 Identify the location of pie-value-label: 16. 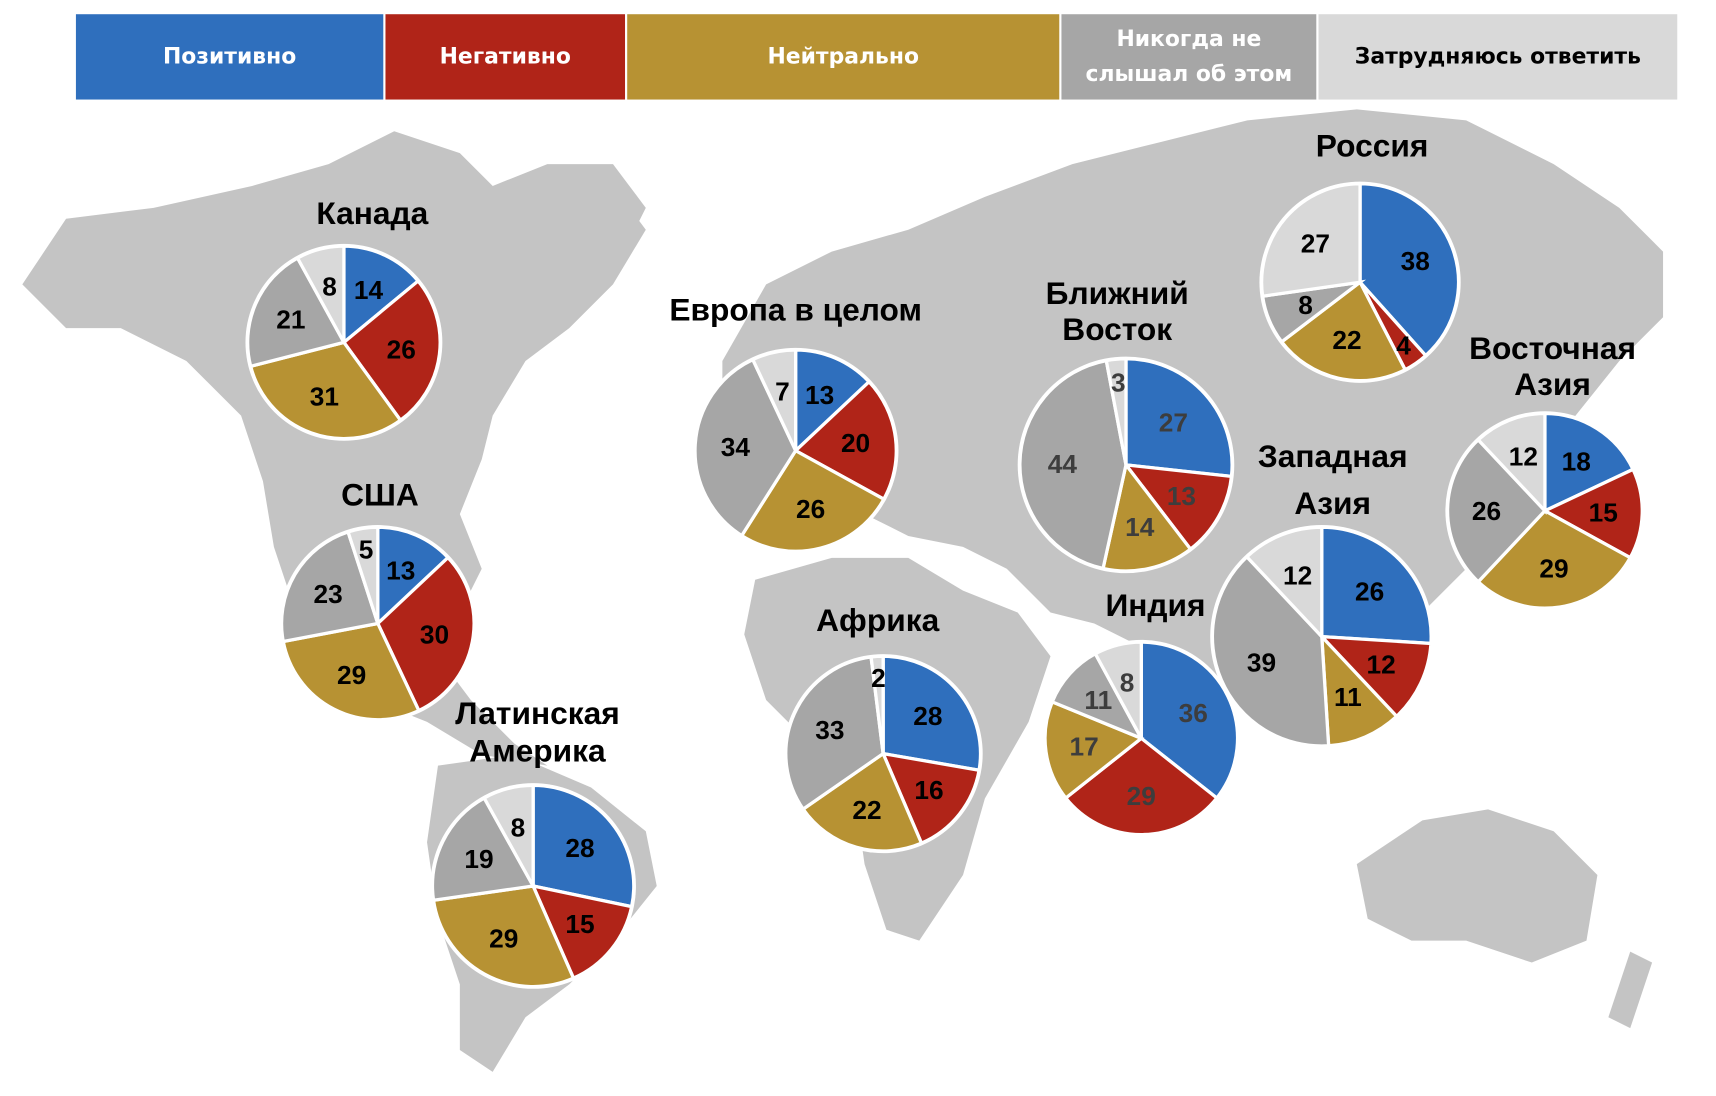
(928, 790).